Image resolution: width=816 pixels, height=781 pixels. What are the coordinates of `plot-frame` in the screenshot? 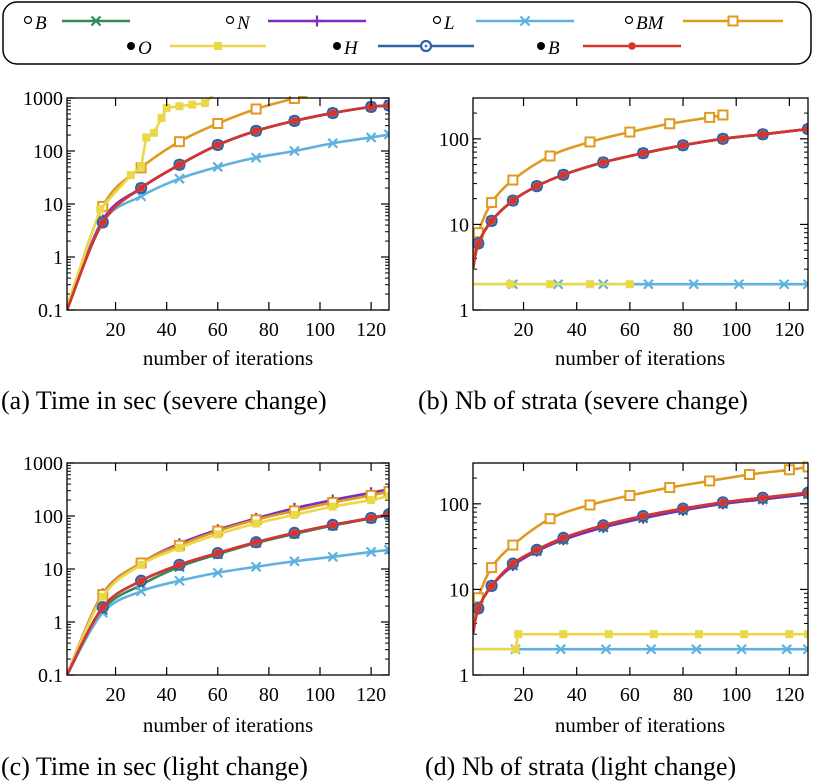 It's located at (228, 569).